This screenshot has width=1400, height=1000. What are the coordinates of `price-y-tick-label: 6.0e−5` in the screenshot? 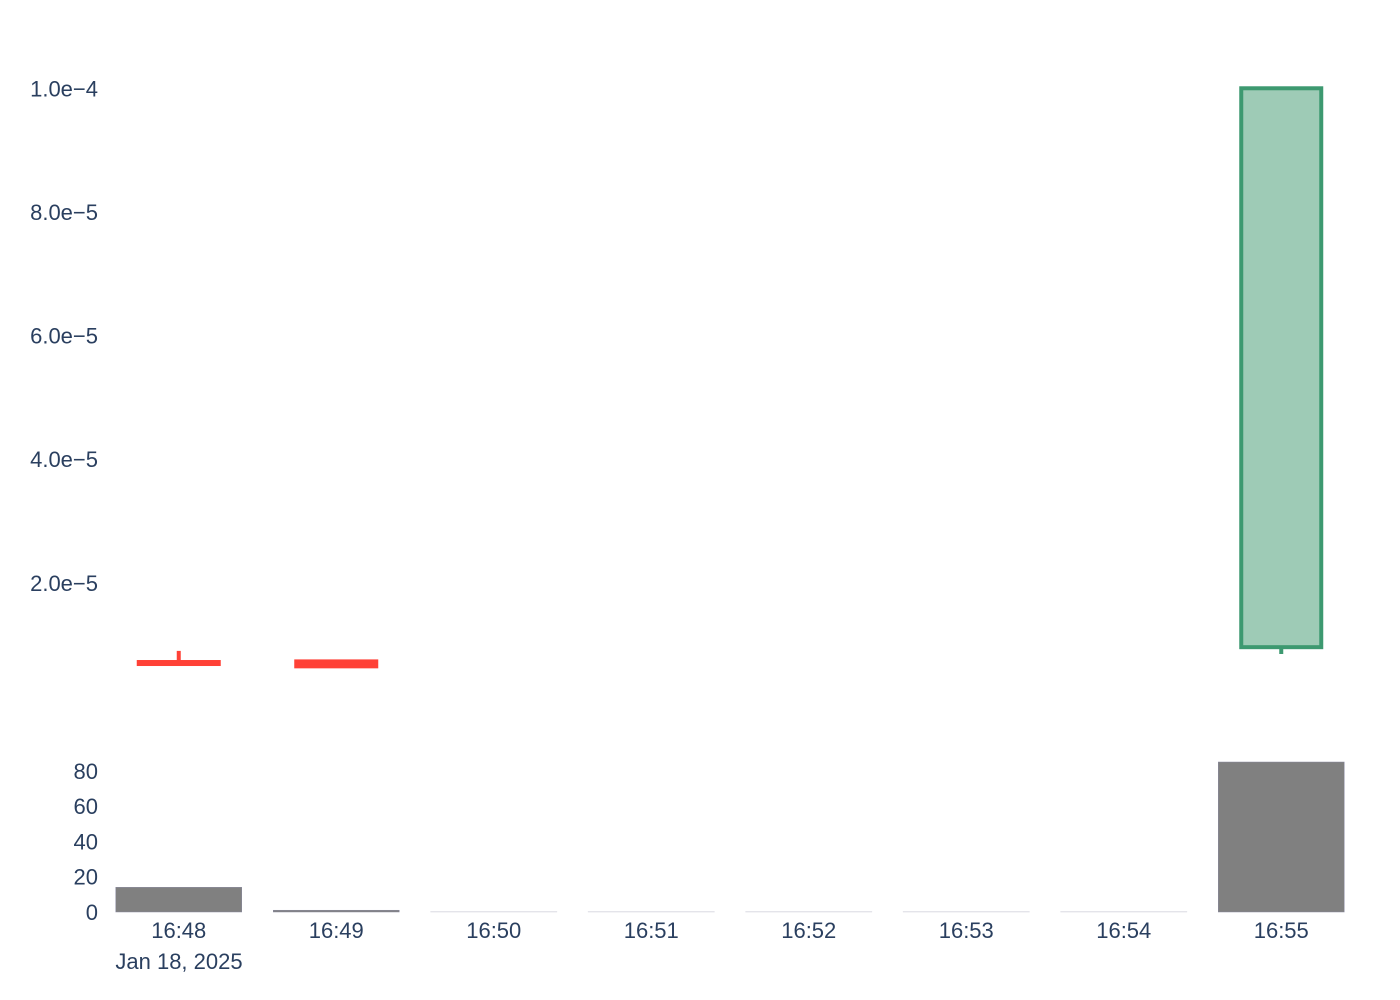 It's located at (64, 336).